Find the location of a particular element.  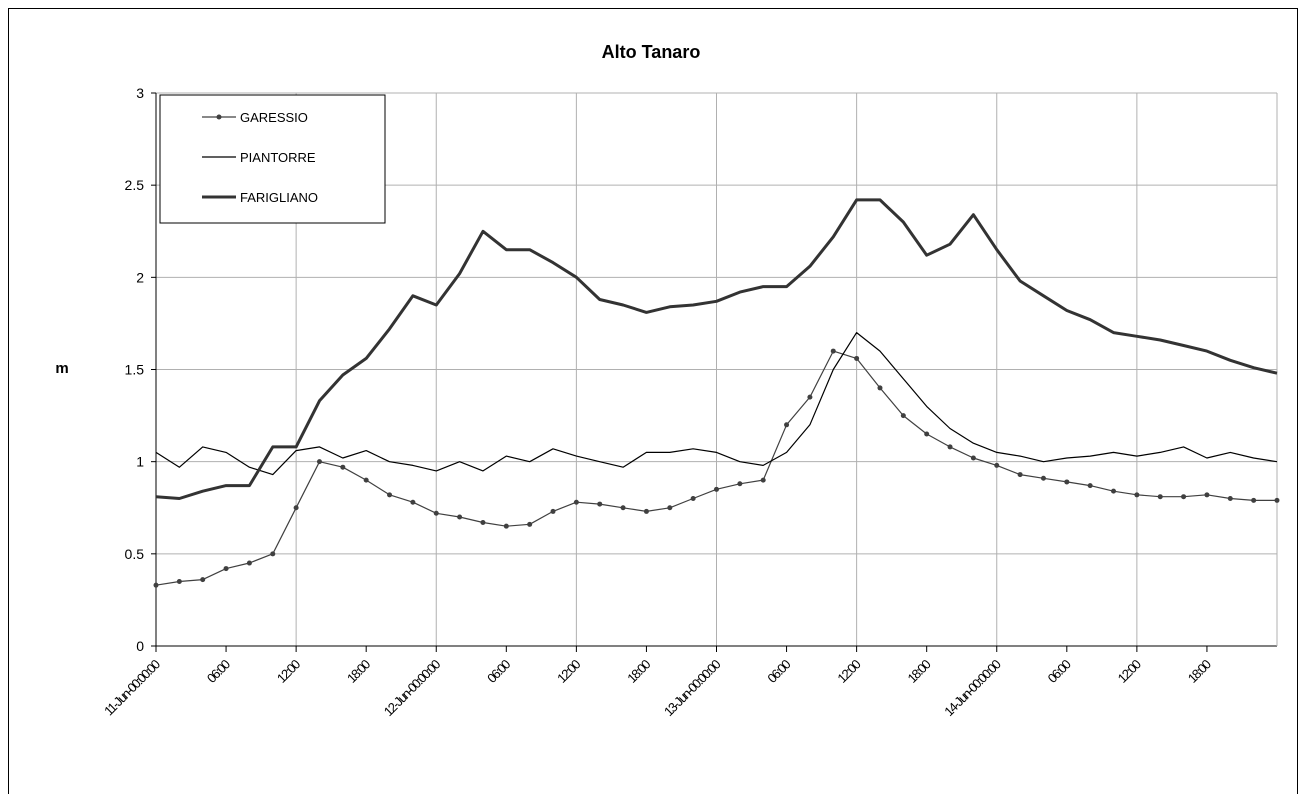

chart-title: Alto Tanaro is located at coordinates (651, 52).